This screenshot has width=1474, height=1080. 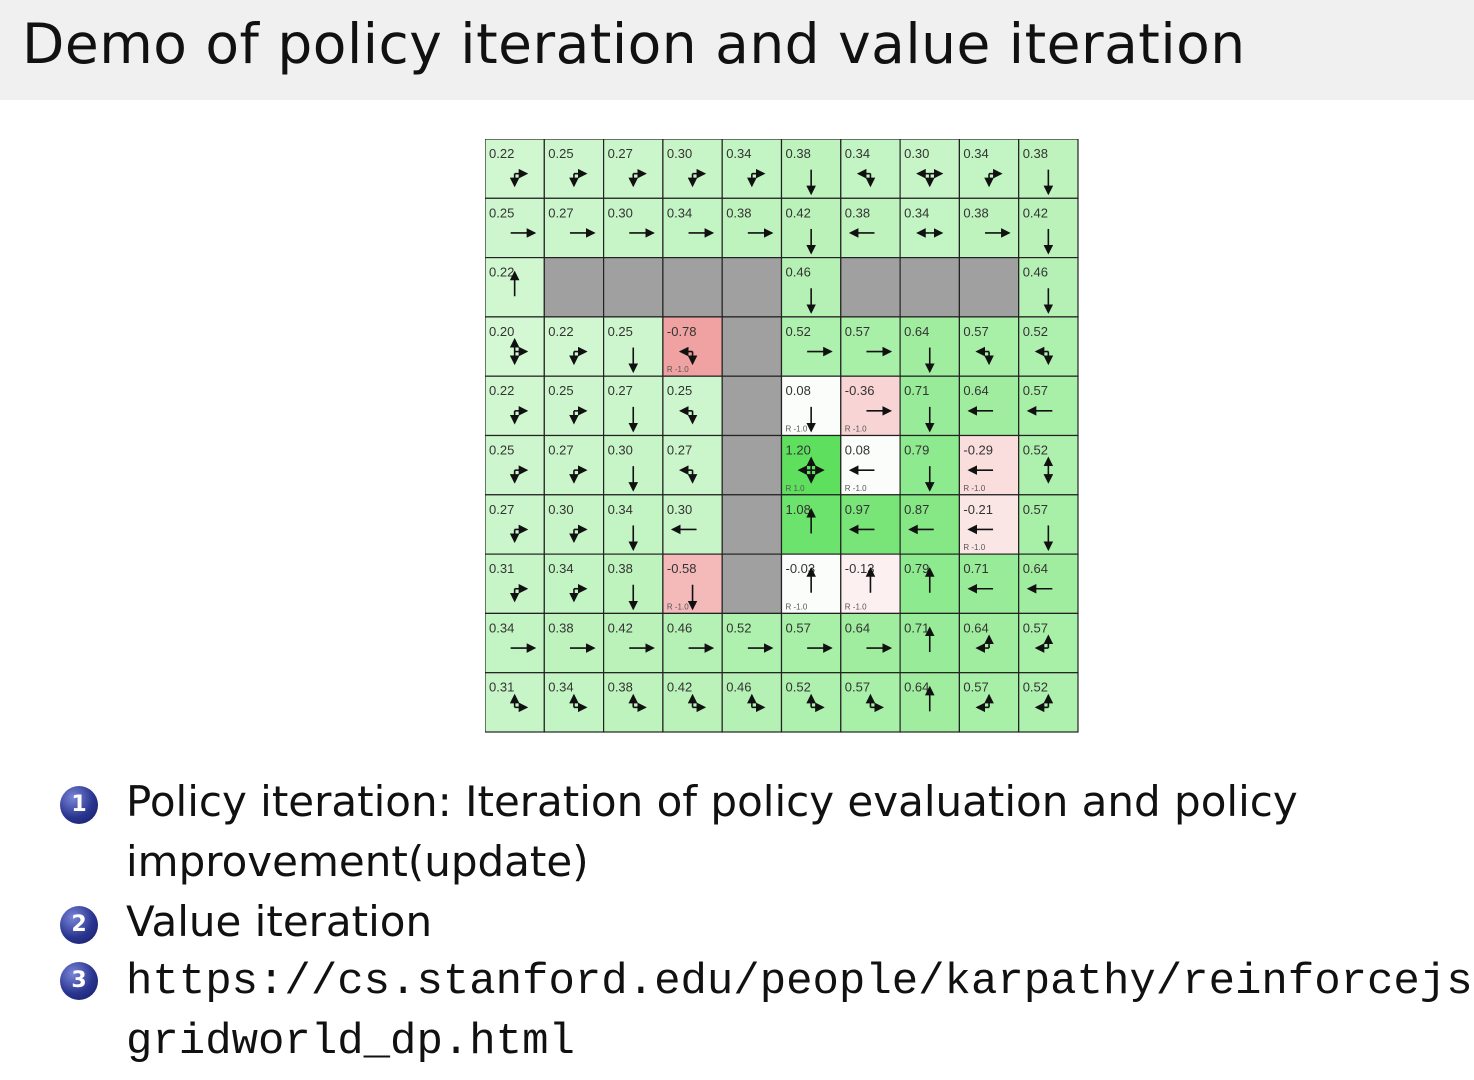 I want to click on bullet-number: 3, so click(x=79, y=981).